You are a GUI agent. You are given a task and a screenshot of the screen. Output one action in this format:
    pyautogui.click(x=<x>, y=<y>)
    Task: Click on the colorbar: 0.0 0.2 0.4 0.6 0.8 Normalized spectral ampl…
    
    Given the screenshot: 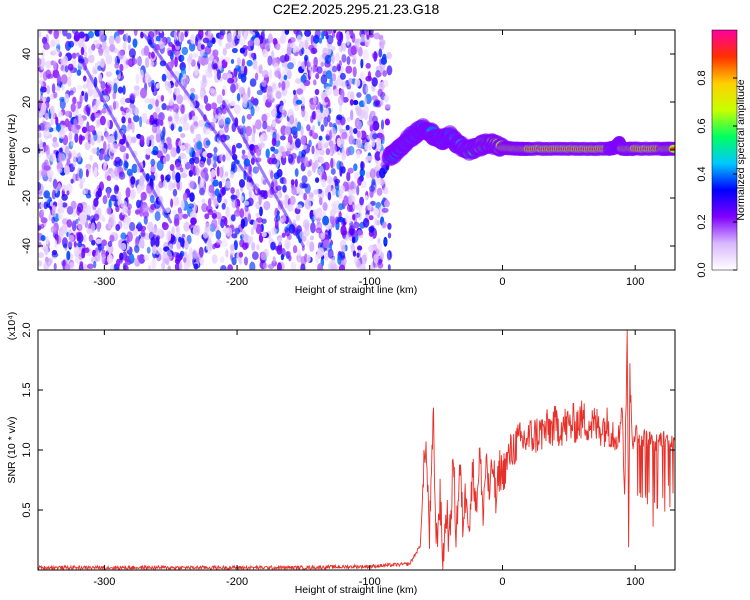 What is the action you would take?
    pyautogui.click(x=721, y=153)
    